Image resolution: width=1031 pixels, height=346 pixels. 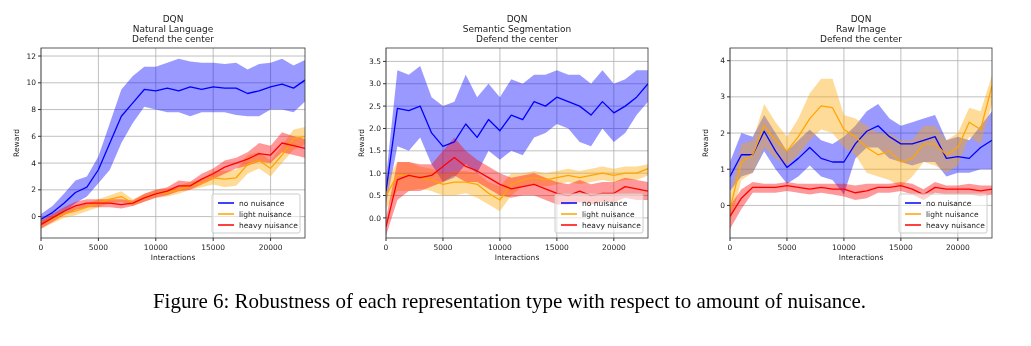 I want to click on chart-title: DQN Natural Language Defend the center, so click(x=173, y=29).